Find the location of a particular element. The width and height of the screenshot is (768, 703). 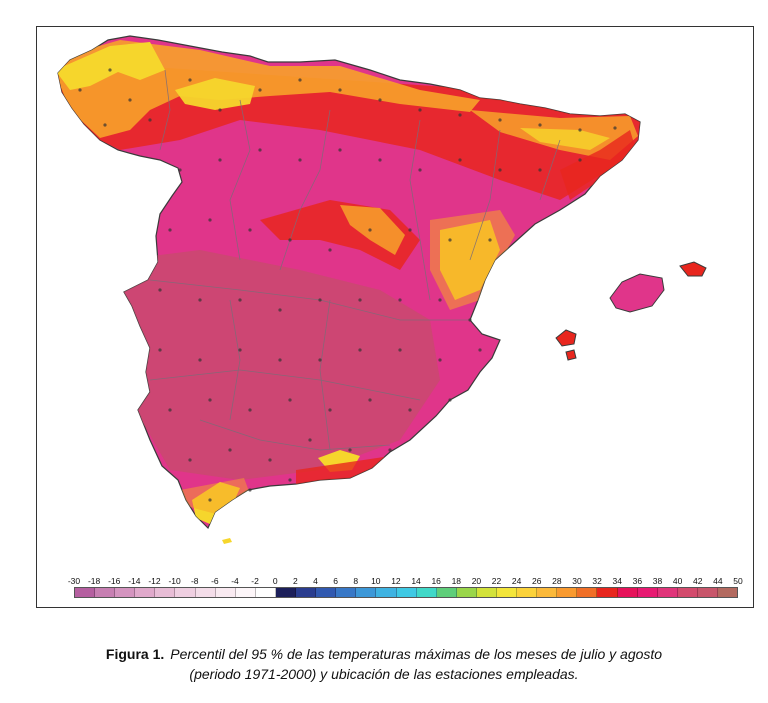

ibiza-island is located at coordinates (566, 338).